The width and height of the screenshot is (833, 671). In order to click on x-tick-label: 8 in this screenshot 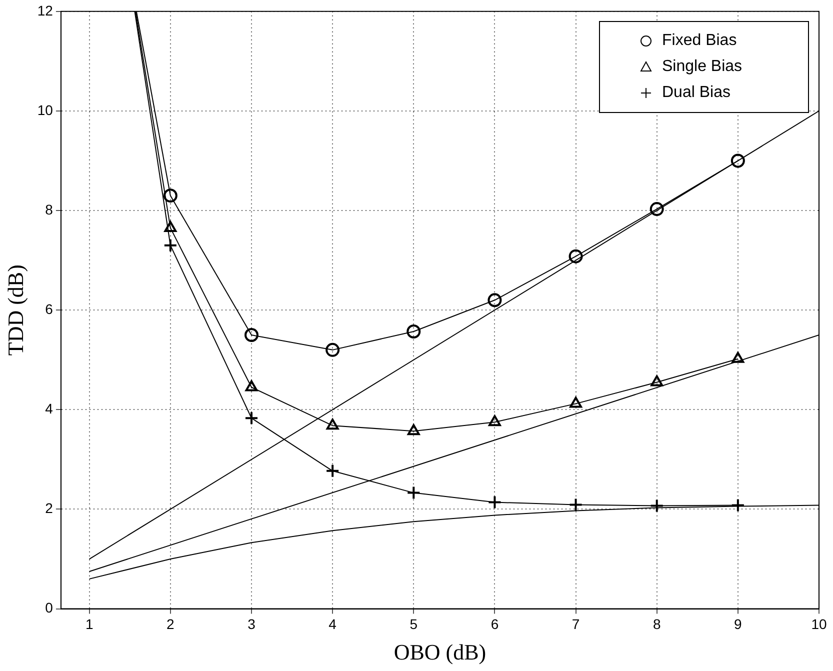, I will do `click(656, 624)`.